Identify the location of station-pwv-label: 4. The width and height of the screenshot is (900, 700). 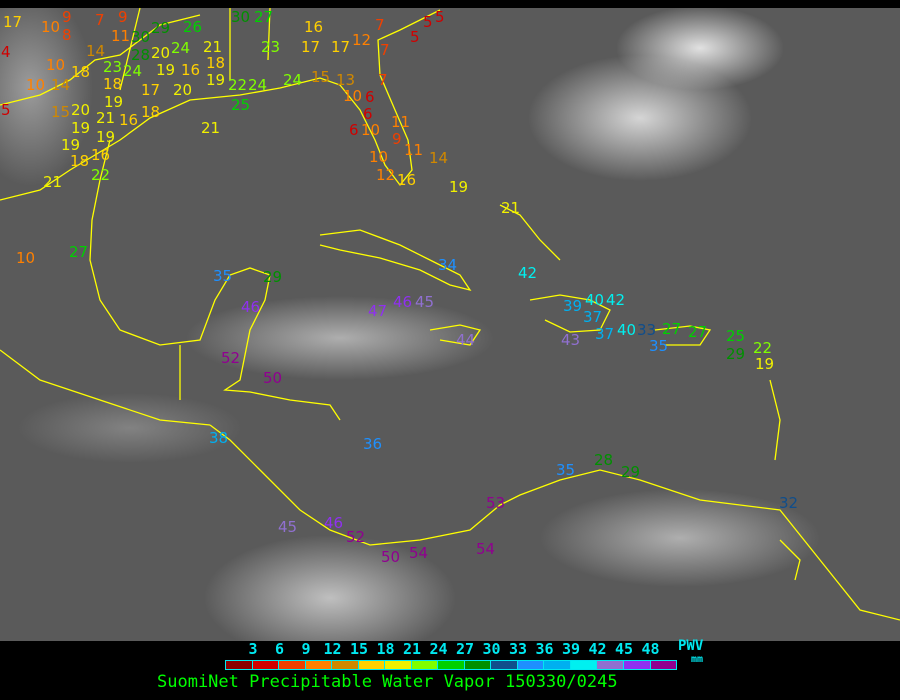
(6, 52).